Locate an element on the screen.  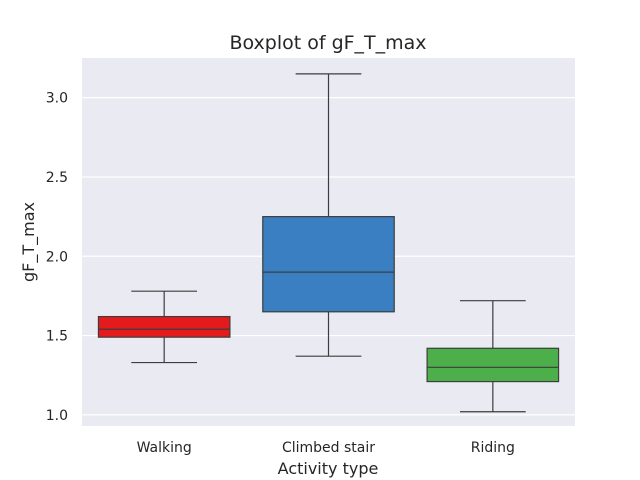
y-tick-labels: 1.0 1.5 2.0 2.5 3.0 is located at coordinates (57, 257).